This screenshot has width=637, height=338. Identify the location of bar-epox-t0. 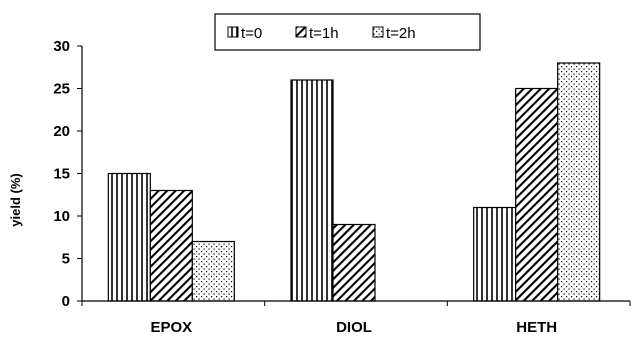
(129, 237).